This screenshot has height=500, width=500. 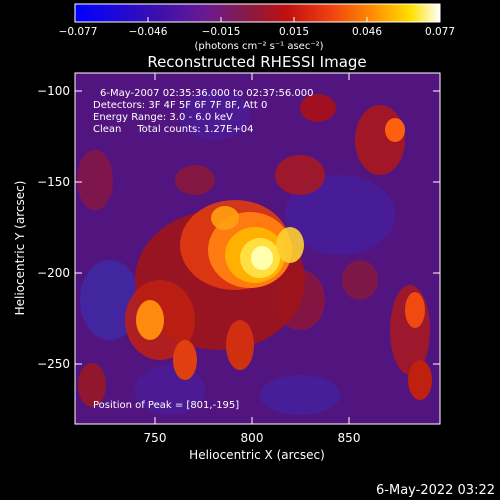 I want to click on colorbar-tick-3: 0.015, so click(x=294, y=32).